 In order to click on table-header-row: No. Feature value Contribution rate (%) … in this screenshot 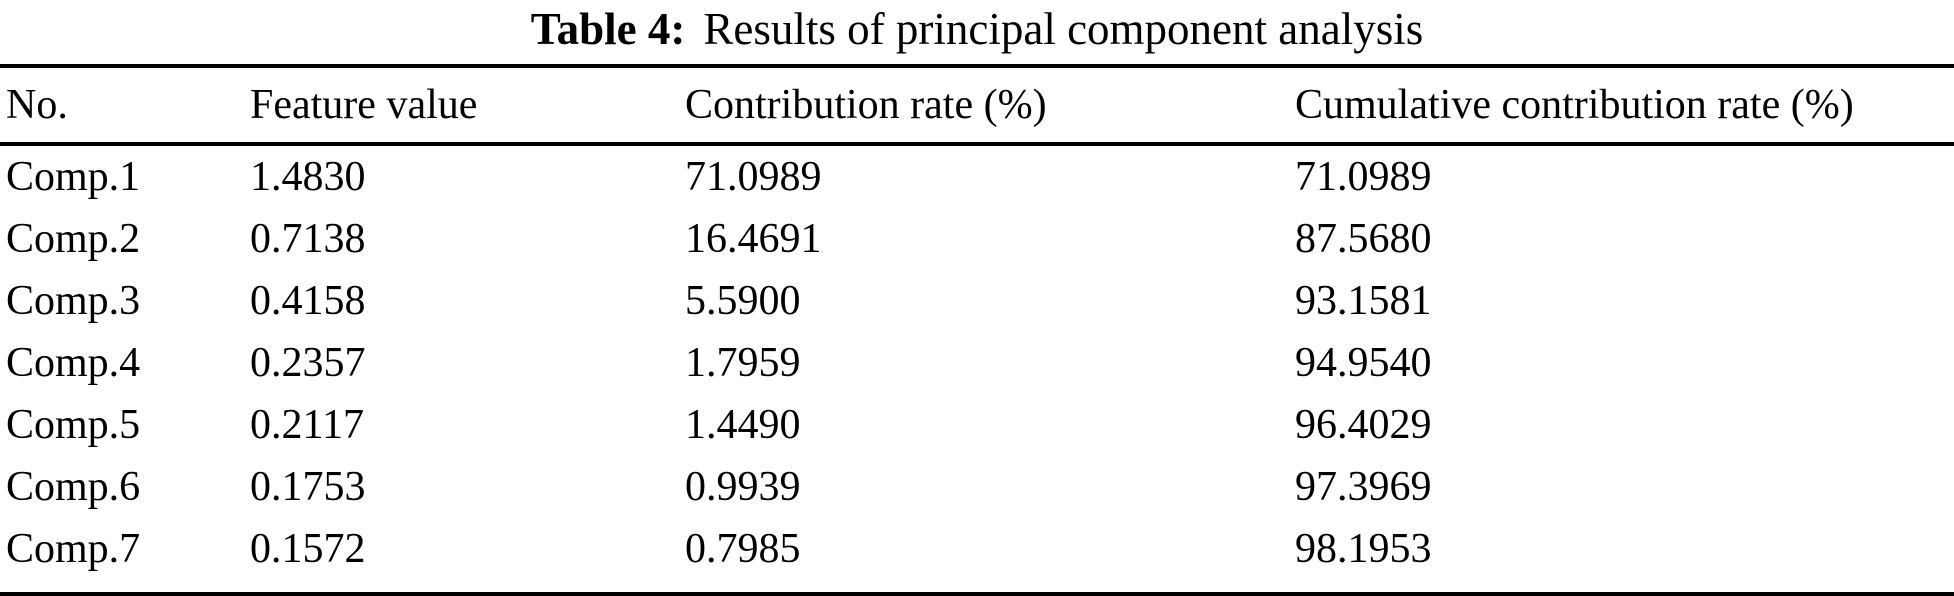, I will do `click(977, 106)`.